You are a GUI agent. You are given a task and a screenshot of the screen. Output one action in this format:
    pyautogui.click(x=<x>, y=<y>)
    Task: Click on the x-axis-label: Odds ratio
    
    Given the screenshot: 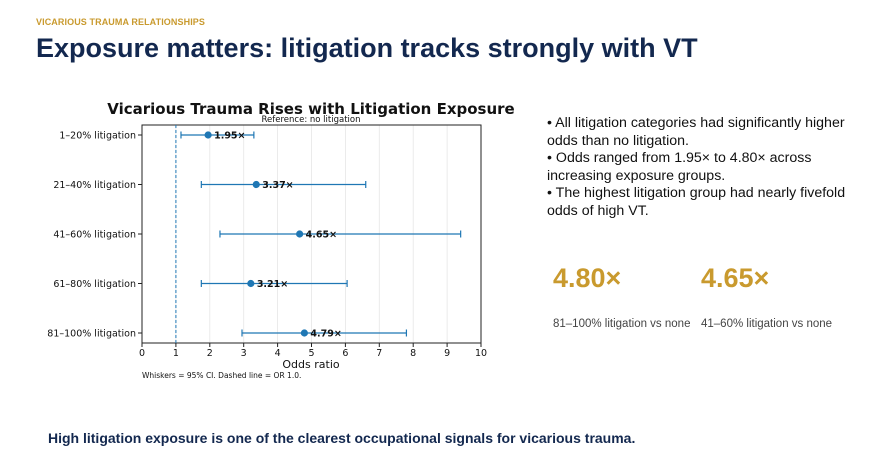 What is the action you would take?
    pyautogui.click(x=310, y=364)
    